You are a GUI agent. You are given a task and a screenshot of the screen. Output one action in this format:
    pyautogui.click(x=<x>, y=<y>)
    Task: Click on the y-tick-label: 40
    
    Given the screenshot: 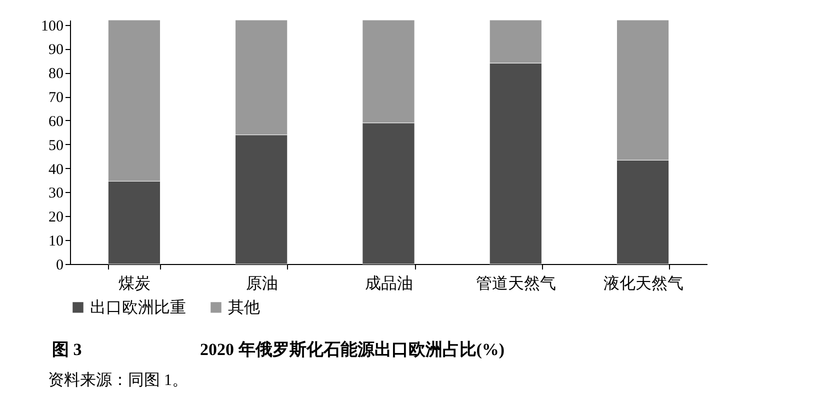 What is the action you would take?
    pyautogui.click(x=56, y=170)
    